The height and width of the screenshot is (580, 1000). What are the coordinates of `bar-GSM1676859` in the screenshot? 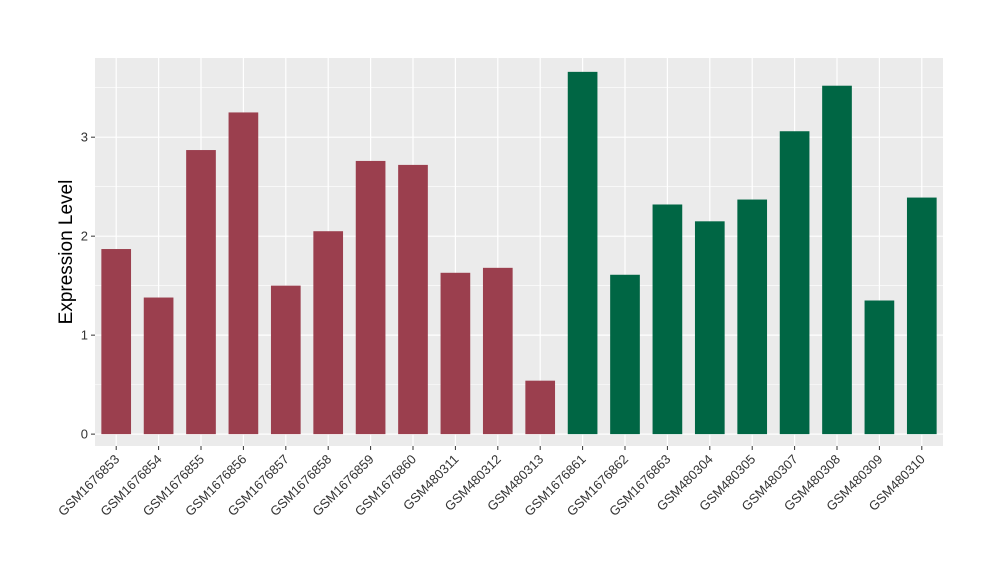 It's located at (370, 297).